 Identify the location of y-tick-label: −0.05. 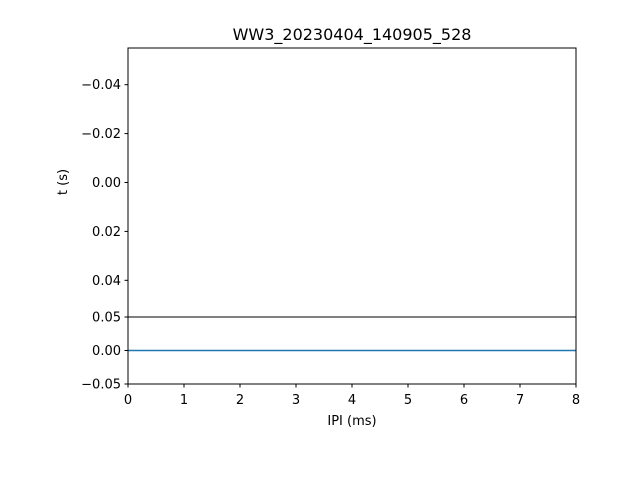
(101, 385).